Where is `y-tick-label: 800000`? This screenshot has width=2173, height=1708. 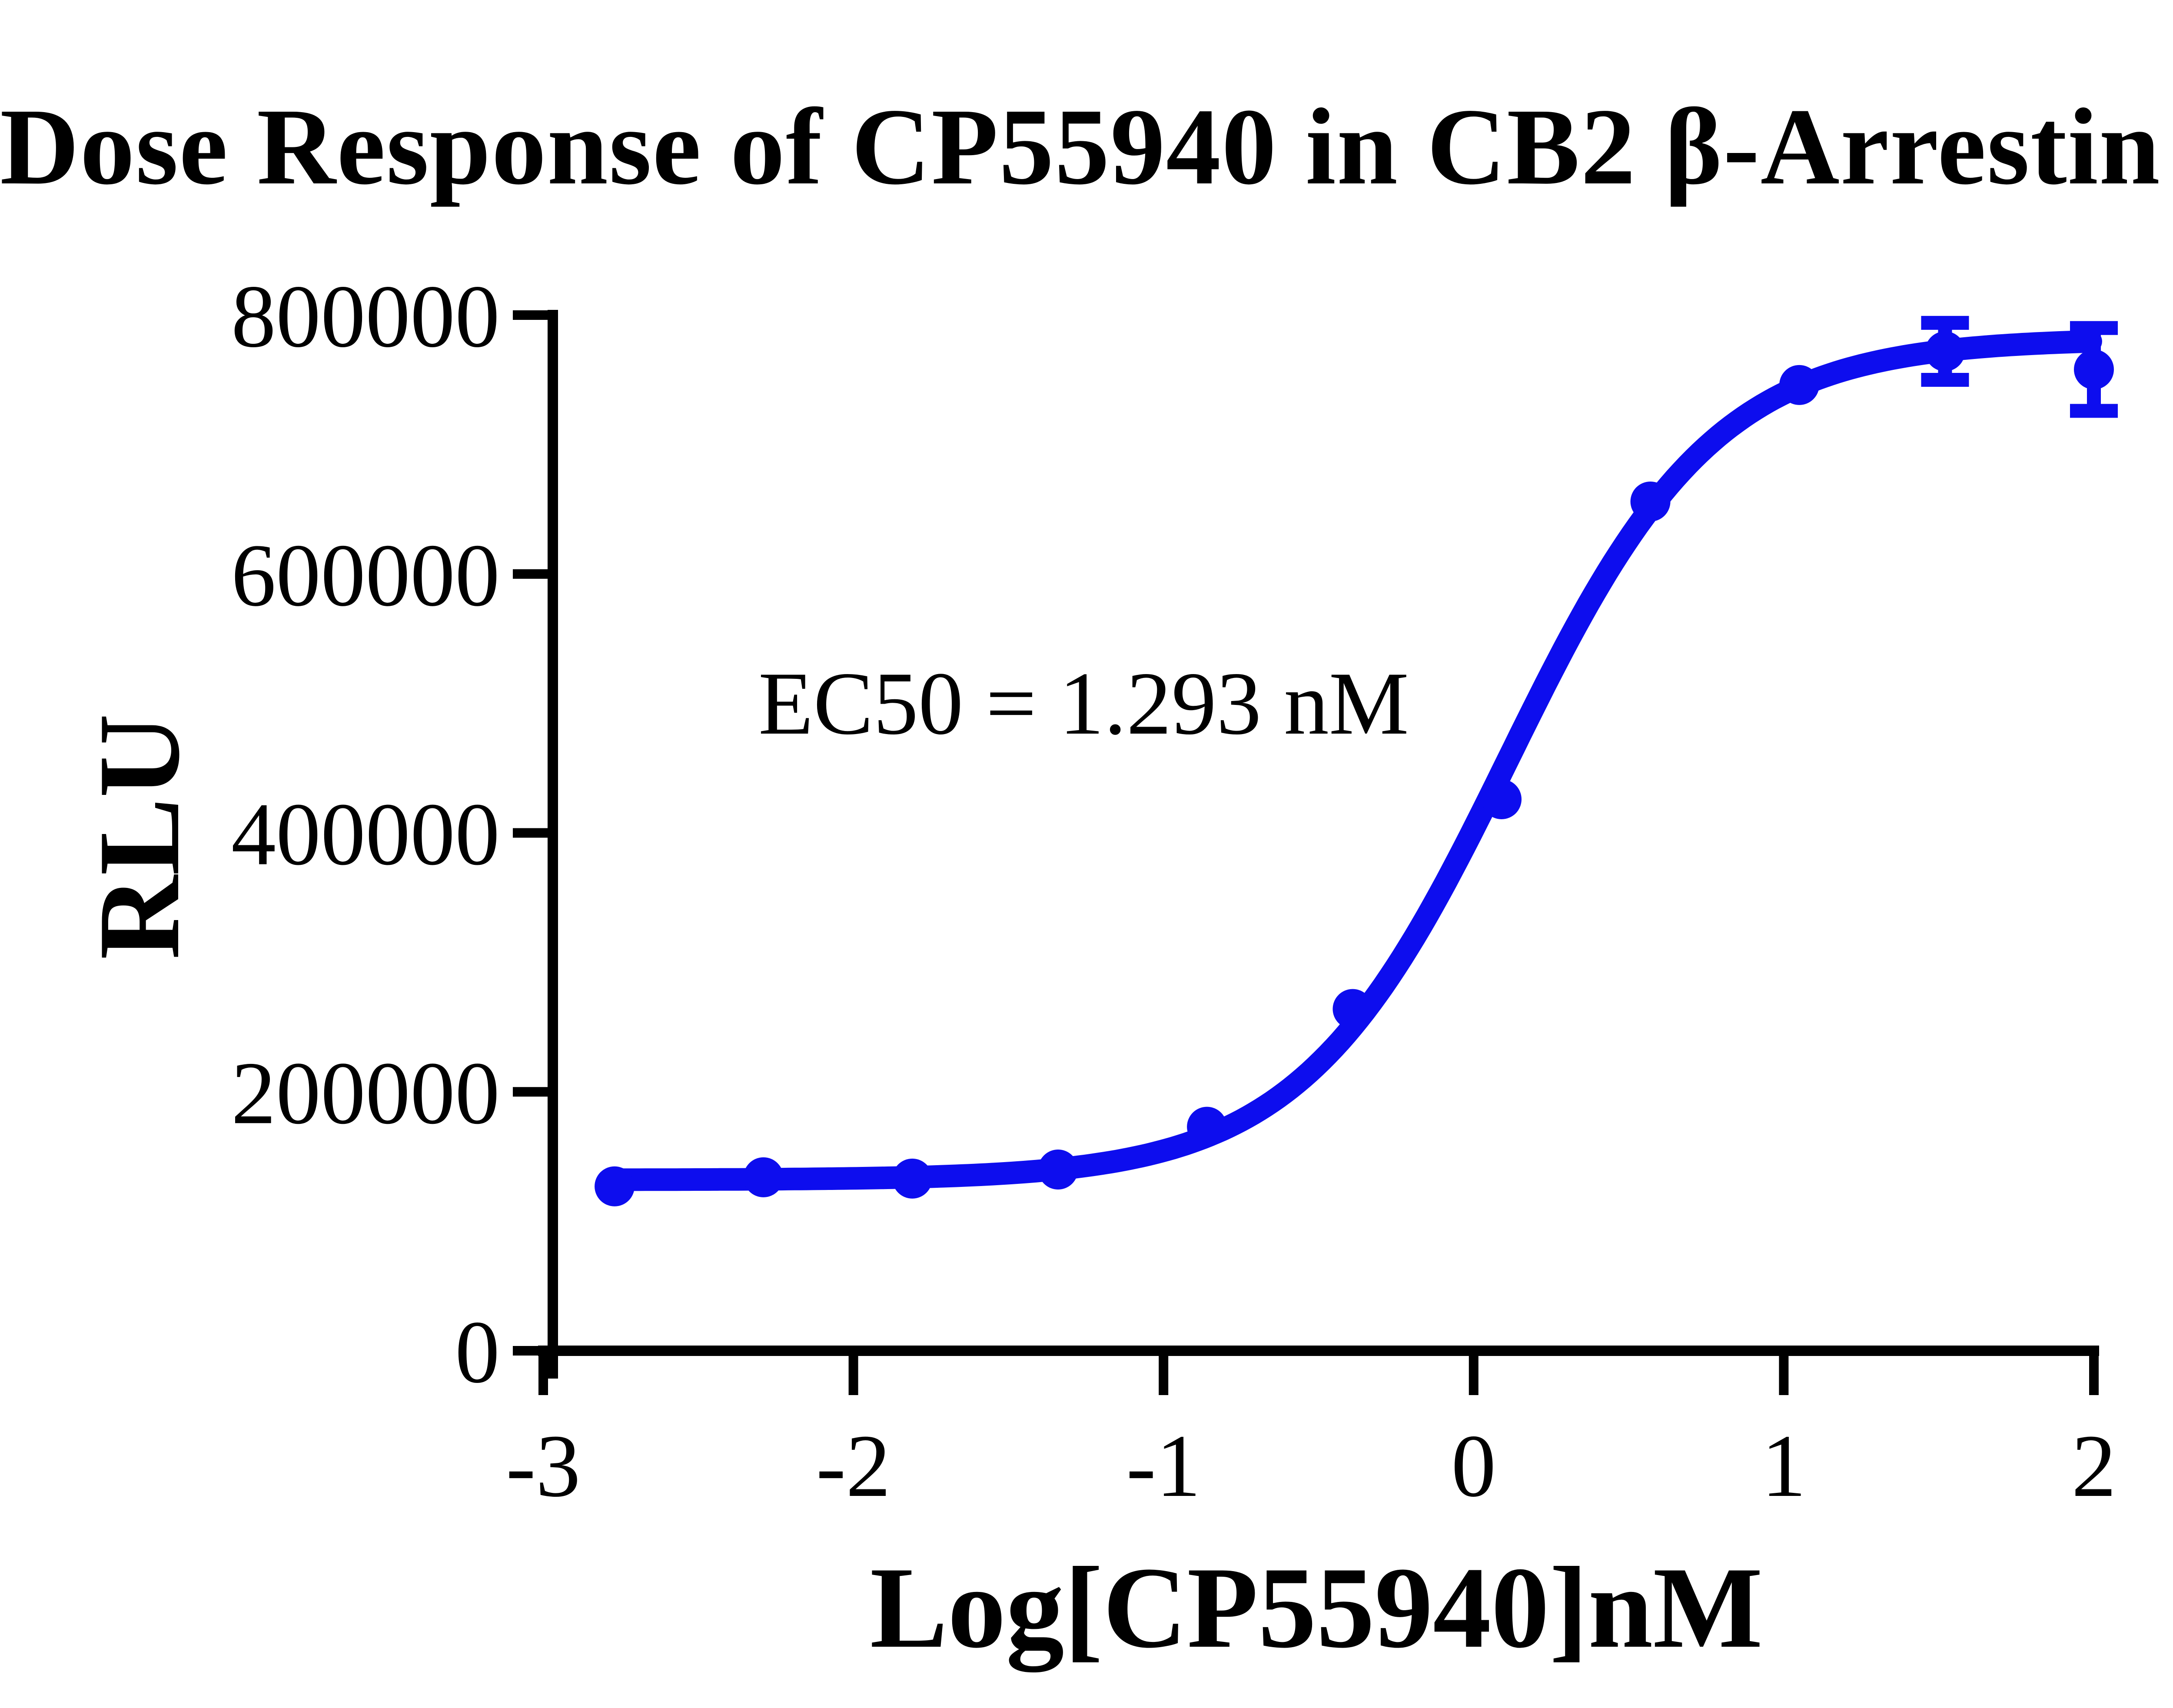
y-tick-label: 800000 is located at coordinates (365, 316).